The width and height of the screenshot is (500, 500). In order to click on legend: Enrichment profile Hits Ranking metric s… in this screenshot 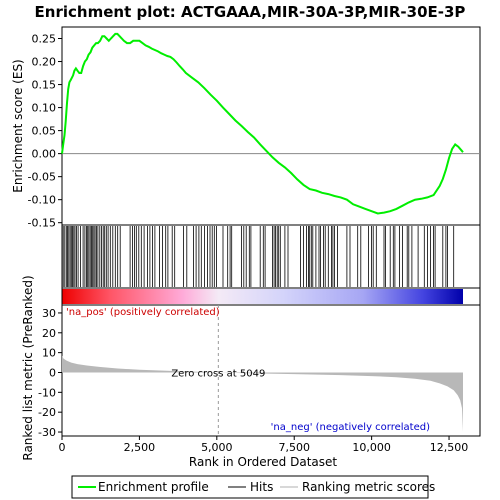, I will do `click(253, 487)`.